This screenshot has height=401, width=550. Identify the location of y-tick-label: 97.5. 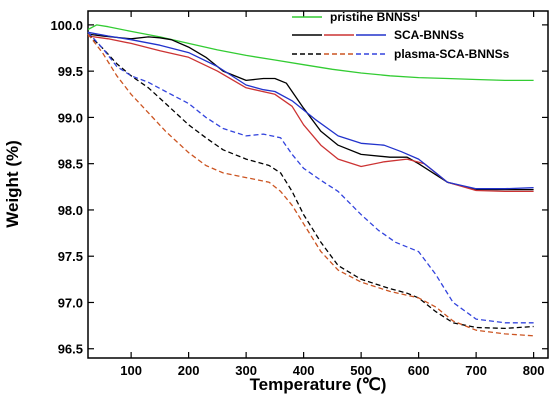
(70, 256).